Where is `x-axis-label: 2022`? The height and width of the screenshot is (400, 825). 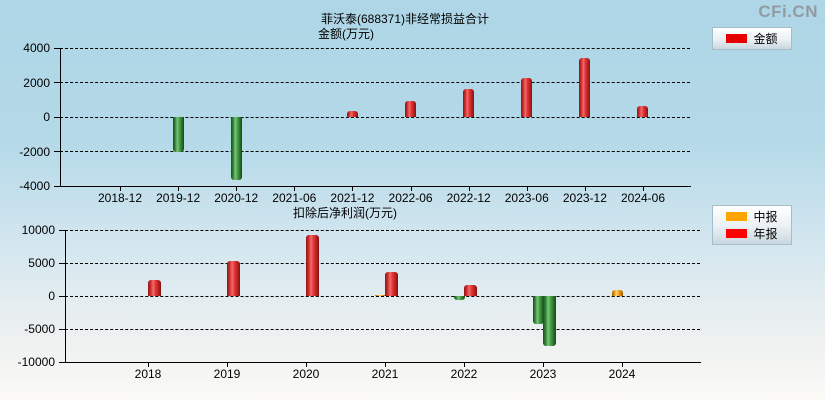
x-axis-label: 2022 is located at coordinates (464, 374).